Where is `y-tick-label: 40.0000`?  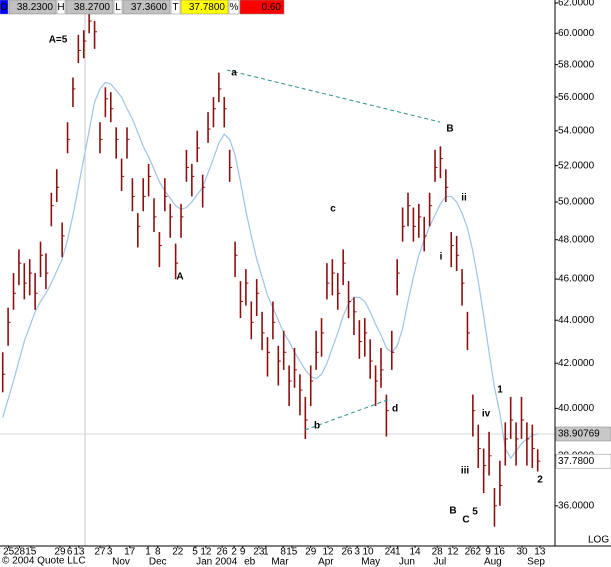 y-tick-label: 40.0000 is located at coordinates (576, 408).